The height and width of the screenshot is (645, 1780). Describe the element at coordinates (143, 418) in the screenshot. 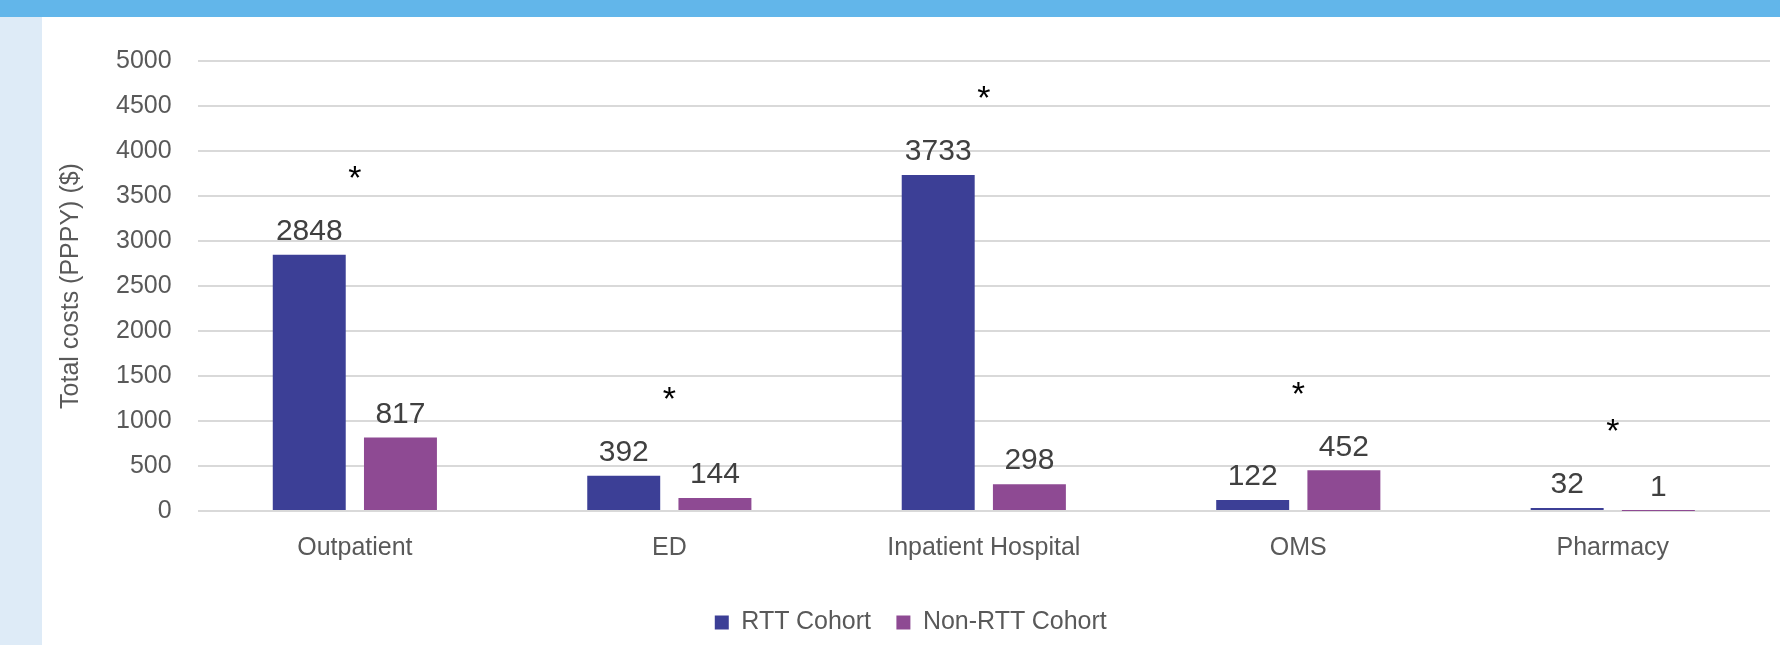

I see `y-tick-label: 1000` at that location.